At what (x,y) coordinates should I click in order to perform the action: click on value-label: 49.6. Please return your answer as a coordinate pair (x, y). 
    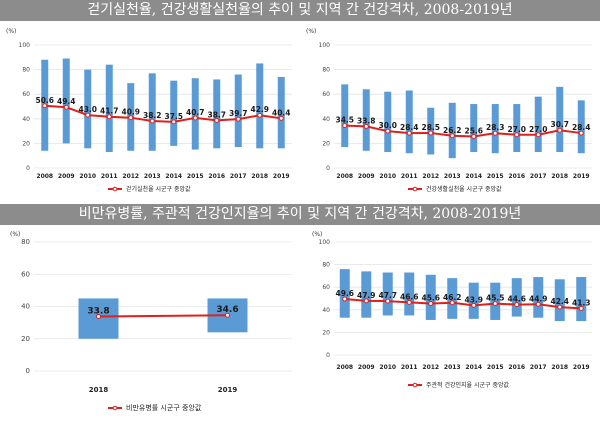
    Looking at the image, I should click on (344, 293).